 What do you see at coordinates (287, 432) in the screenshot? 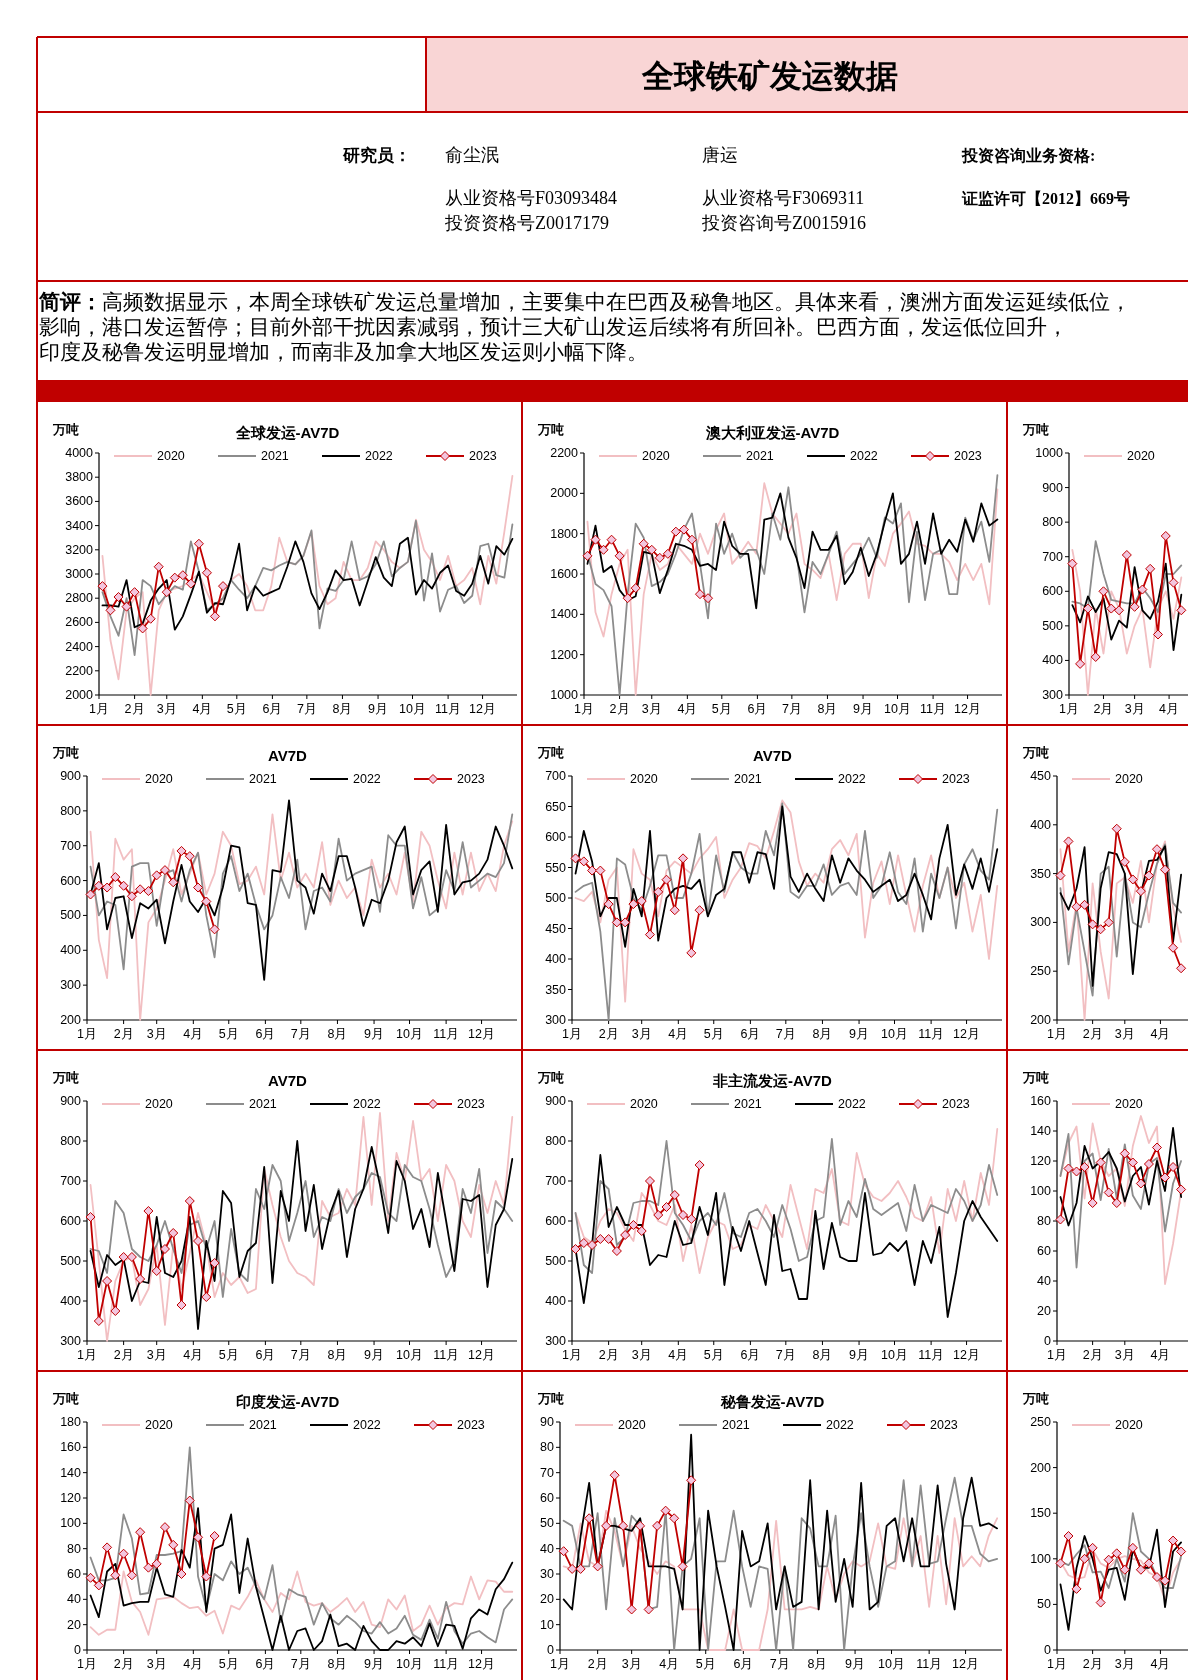
I see `chart-title: 全球发运-AV7D` at bounding box center [287, 432].